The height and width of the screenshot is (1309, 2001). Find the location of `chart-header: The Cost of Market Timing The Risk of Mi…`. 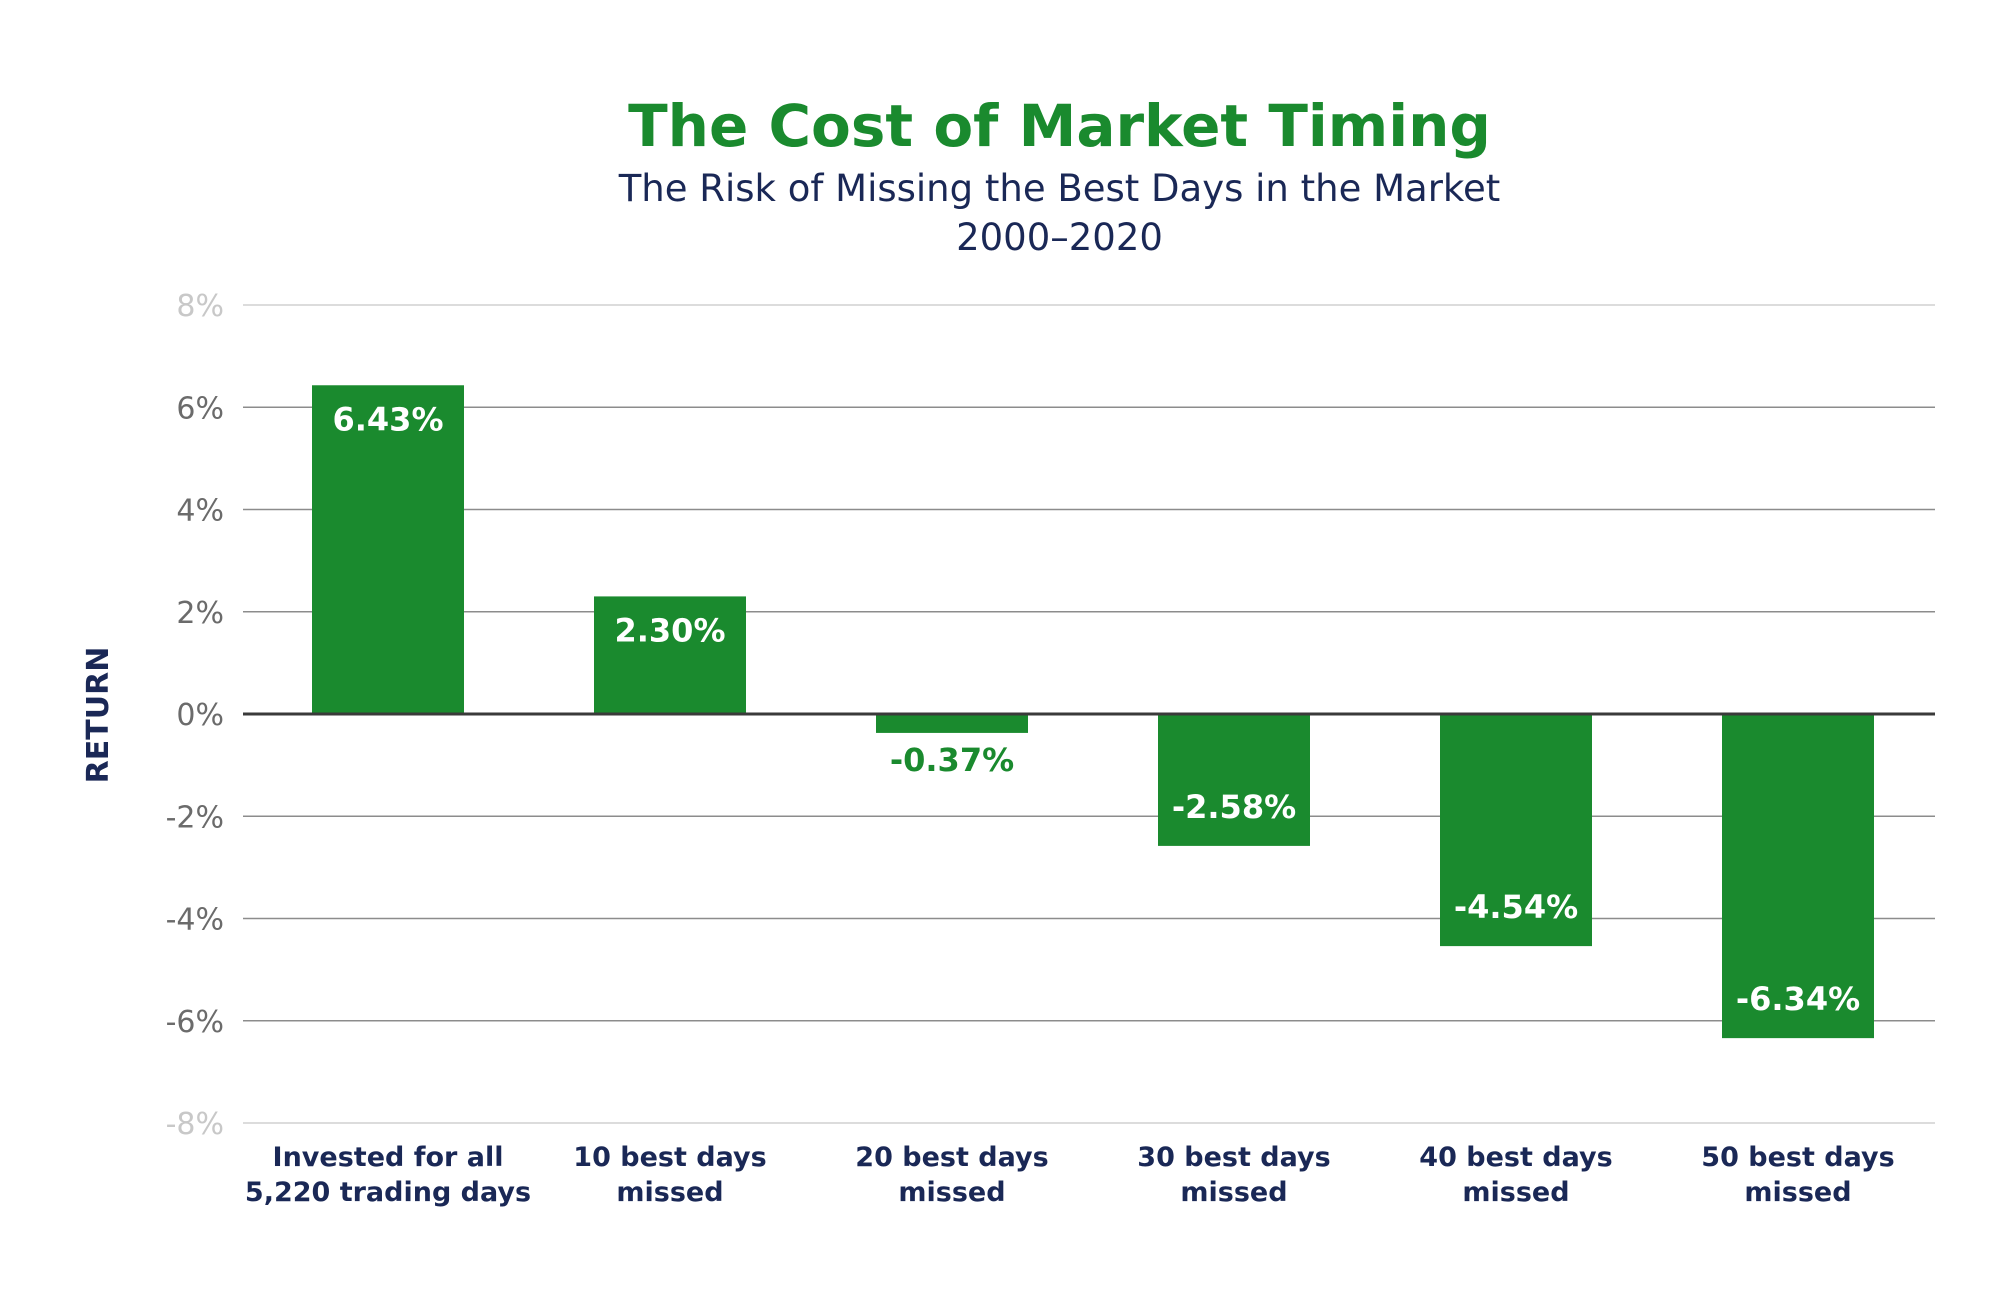

chart-header: The Cost of Market Timing The Risk of Mi… is located at coordinates (1000, 177).